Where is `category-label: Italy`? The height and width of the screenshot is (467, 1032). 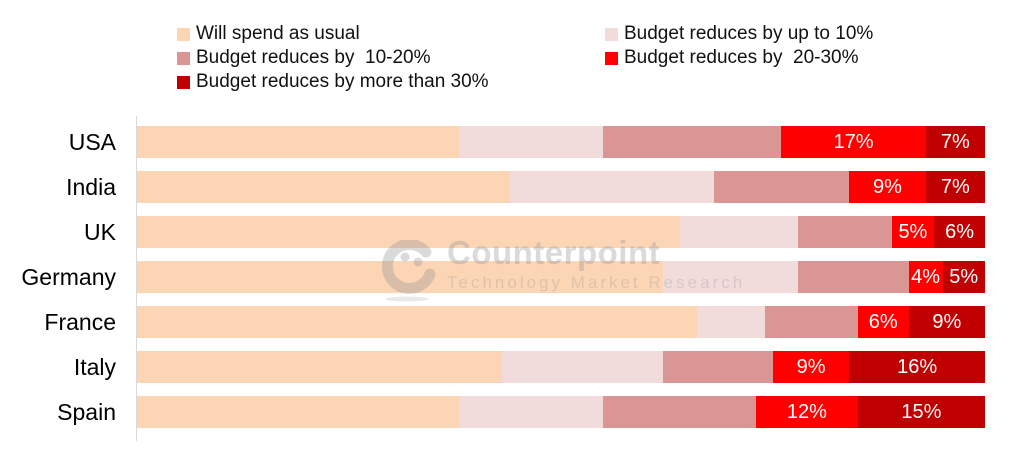
category-label: Italy is located at coordinates (94, 367).